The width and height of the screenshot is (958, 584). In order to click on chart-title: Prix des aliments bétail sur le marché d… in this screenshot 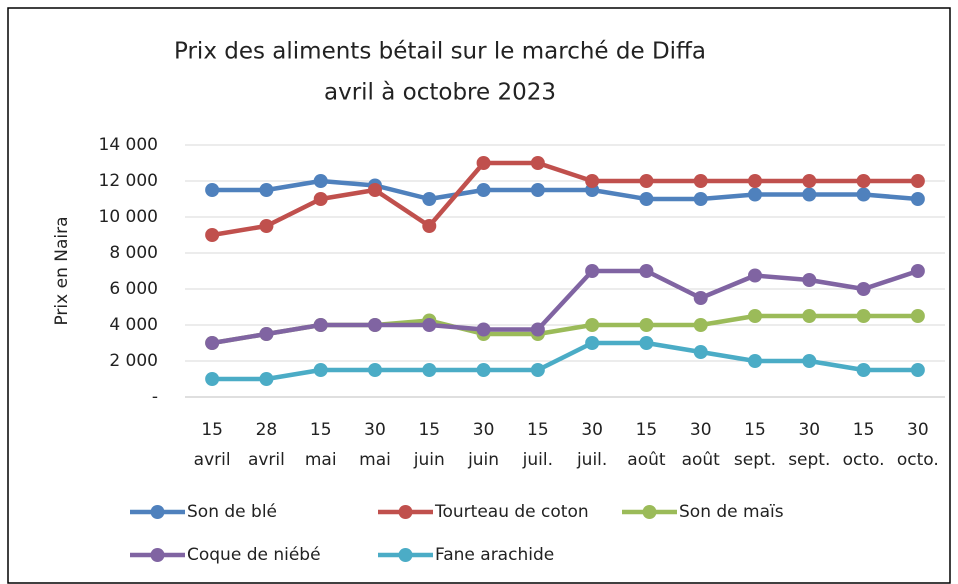, I will do `click(440, 52)`.